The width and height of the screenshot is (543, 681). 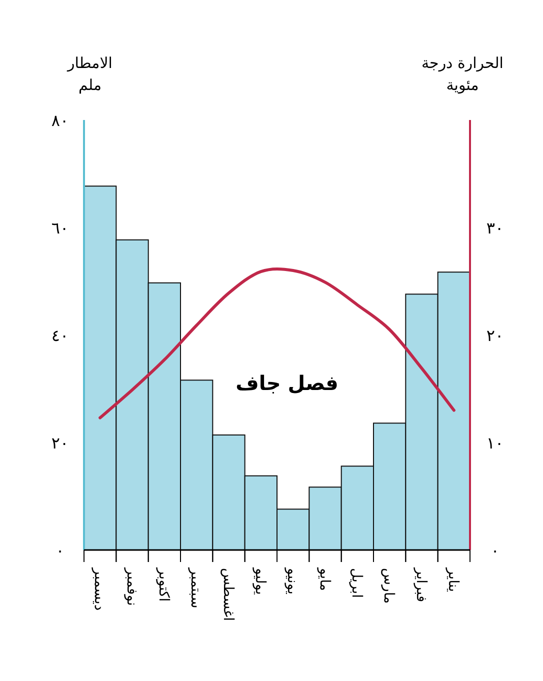 I want to click on x-tick-label: مايو, so click(x=324, y=579).